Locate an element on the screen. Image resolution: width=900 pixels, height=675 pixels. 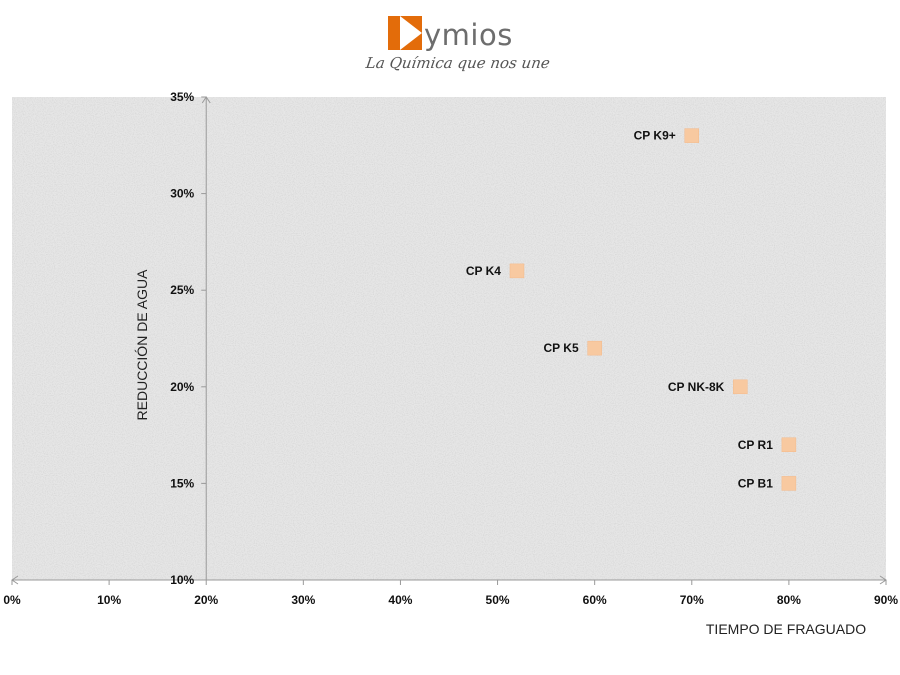
y-axis-title: REDUCCIÓN DE AGUA is located at coordinates (142, 345).